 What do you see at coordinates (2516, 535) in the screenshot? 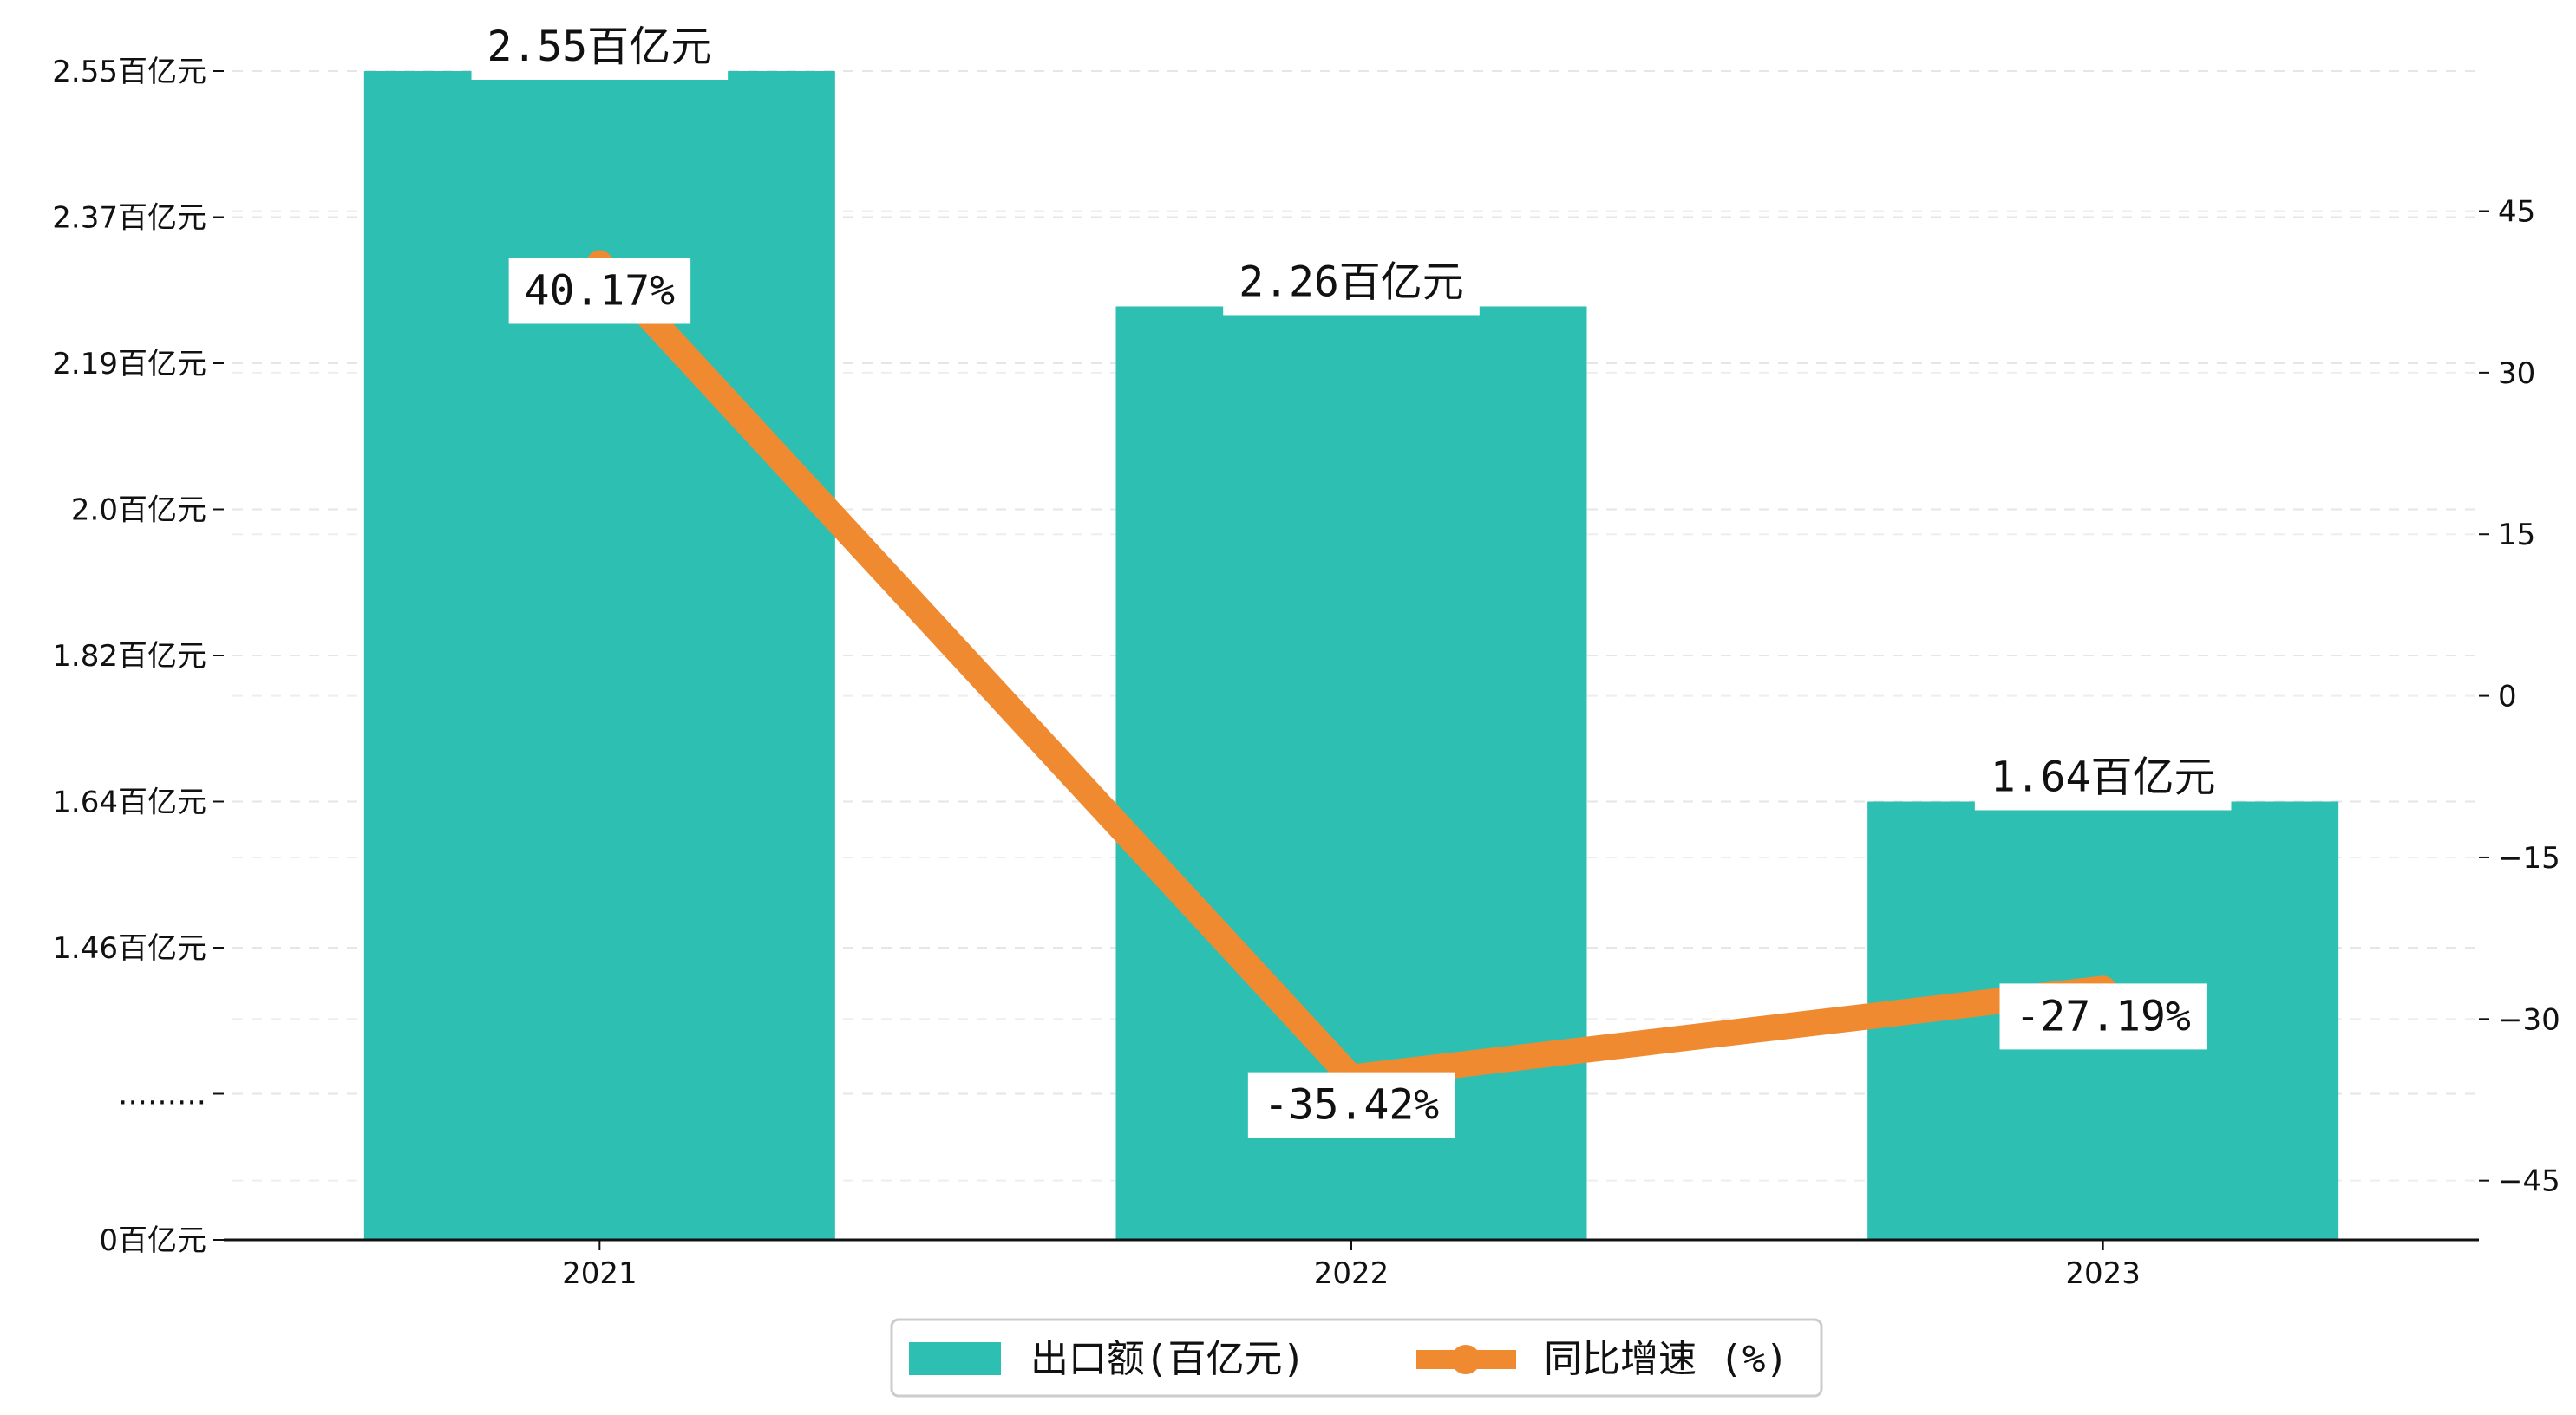
I see `right-tick-label: 15` at bounding box center [2516, 535].